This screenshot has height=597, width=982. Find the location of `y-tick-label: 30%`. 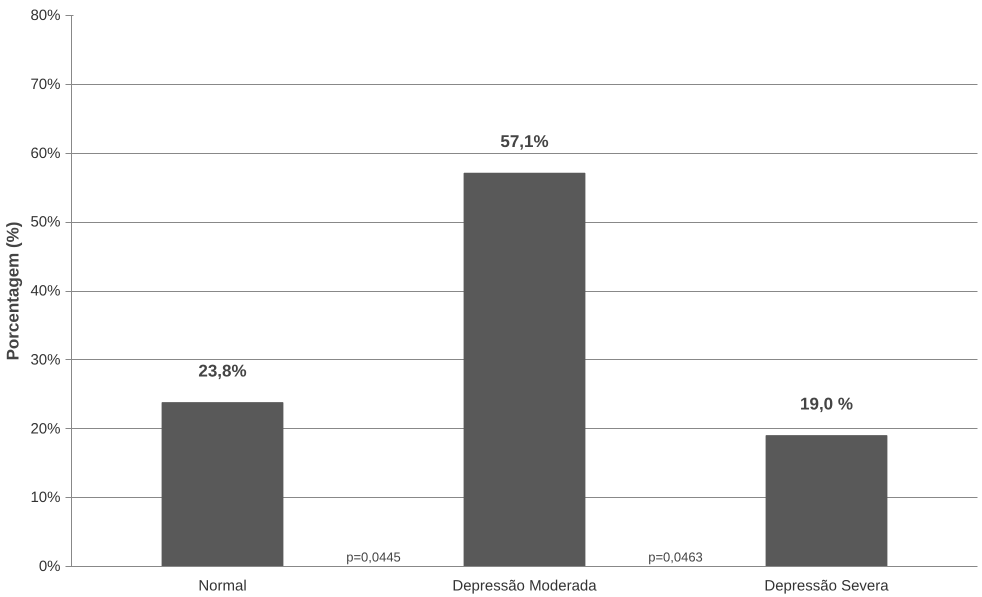

y-tick-label: 30% is located at coordinates (45, 359).